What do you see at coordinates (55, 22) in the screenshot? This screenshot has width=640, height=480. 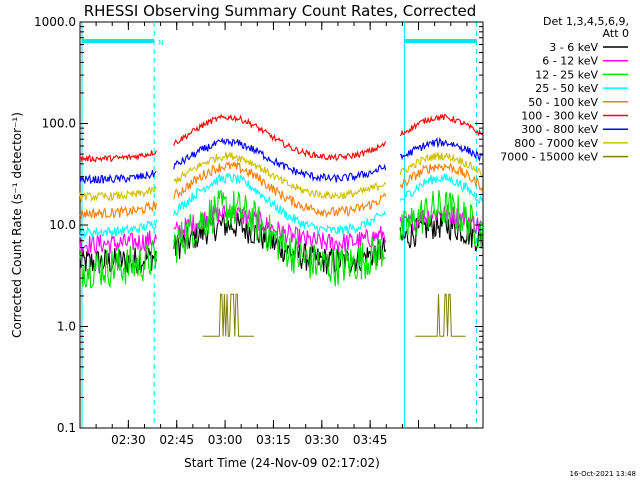 I see `y-tick-label: 1000.0` at bounding box center [55, 22].